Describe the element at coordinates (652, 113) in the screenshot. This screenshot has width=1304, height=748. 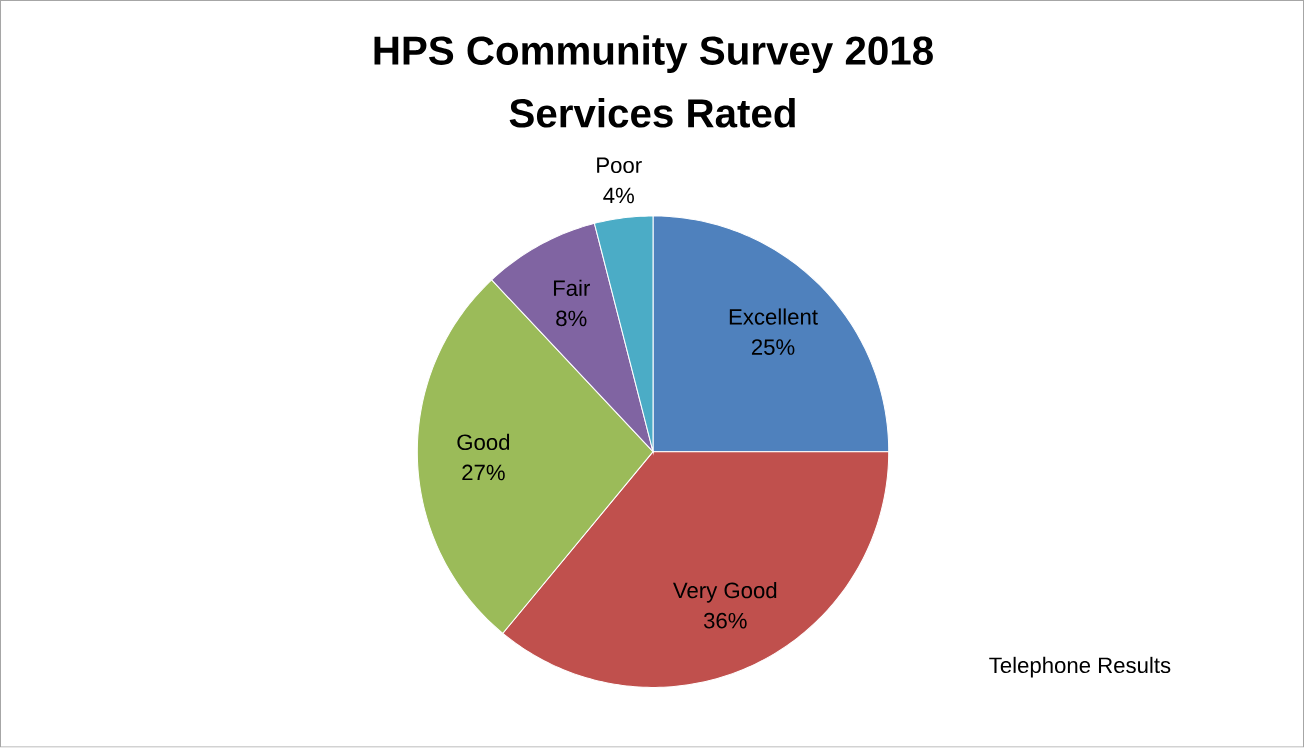
I see `chart-subtitle: Services Rated` at that location.